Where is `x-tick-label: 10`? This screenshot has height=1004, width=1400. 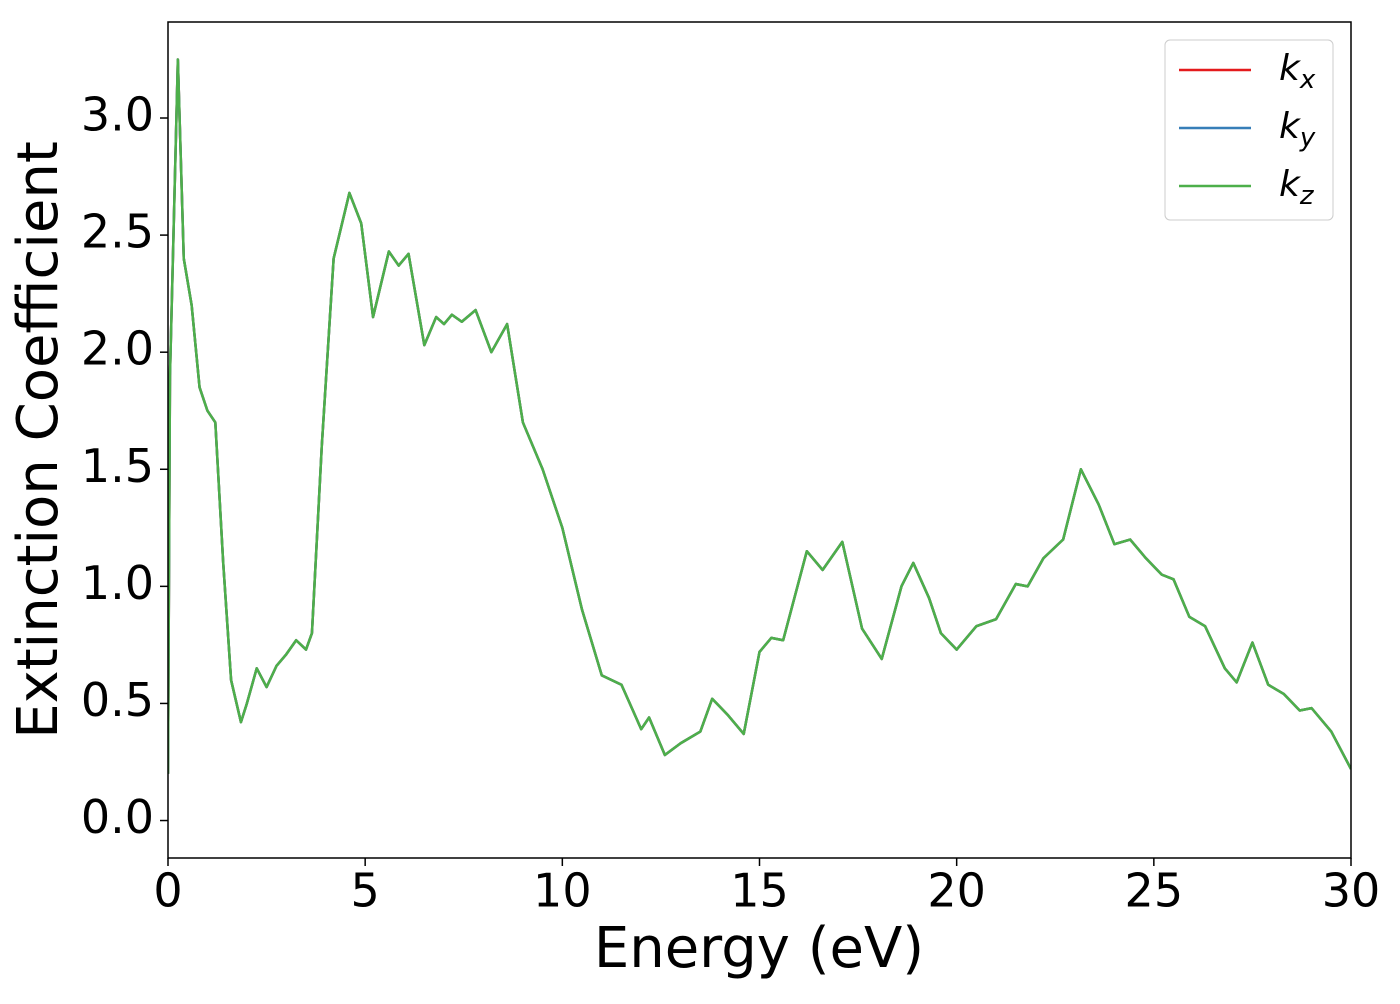
x-tick-label: 10 is located at coordinates (562, 891).